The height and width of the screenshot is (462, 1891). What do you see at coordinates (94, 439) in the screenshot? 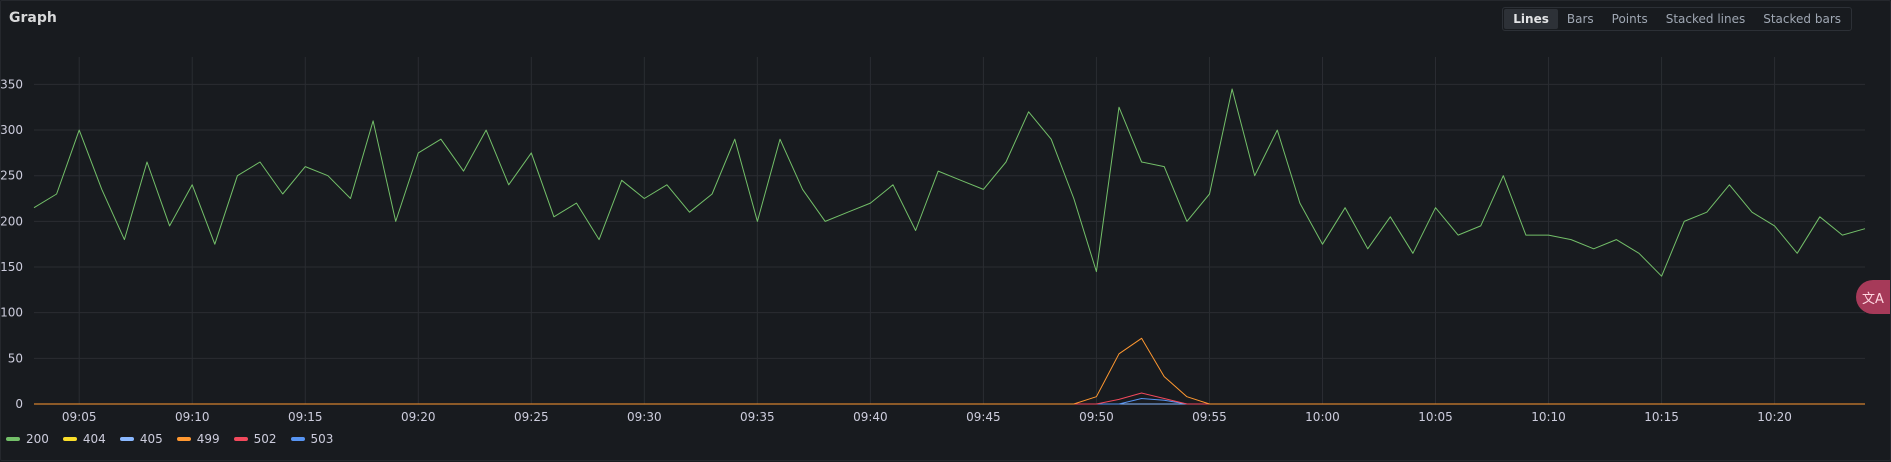
I see `legend-label: 404` at bounding box center [94, 439].